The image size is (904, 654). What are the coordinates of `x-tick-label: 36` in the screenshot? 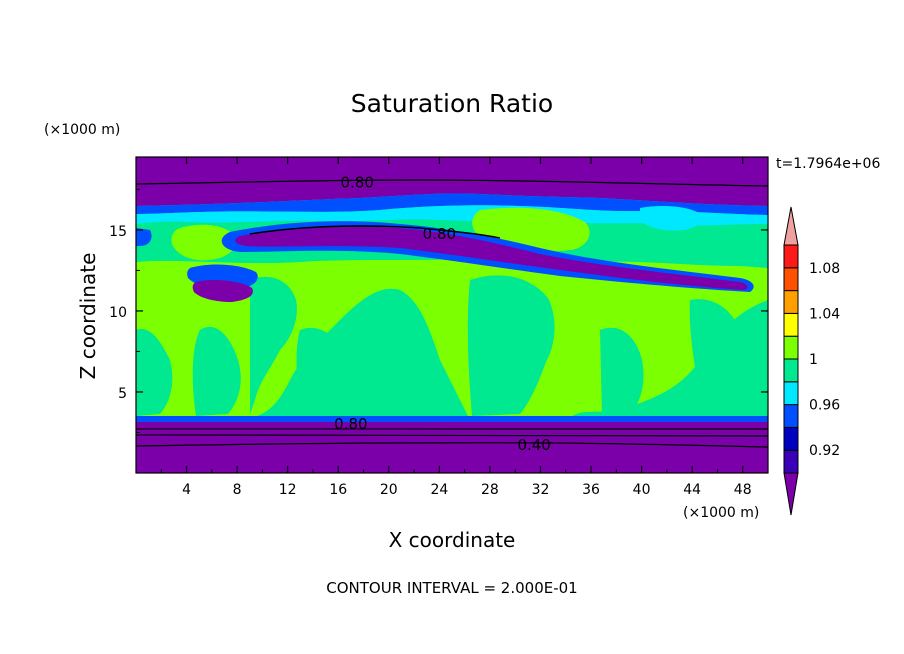 It's located at (591, 490).